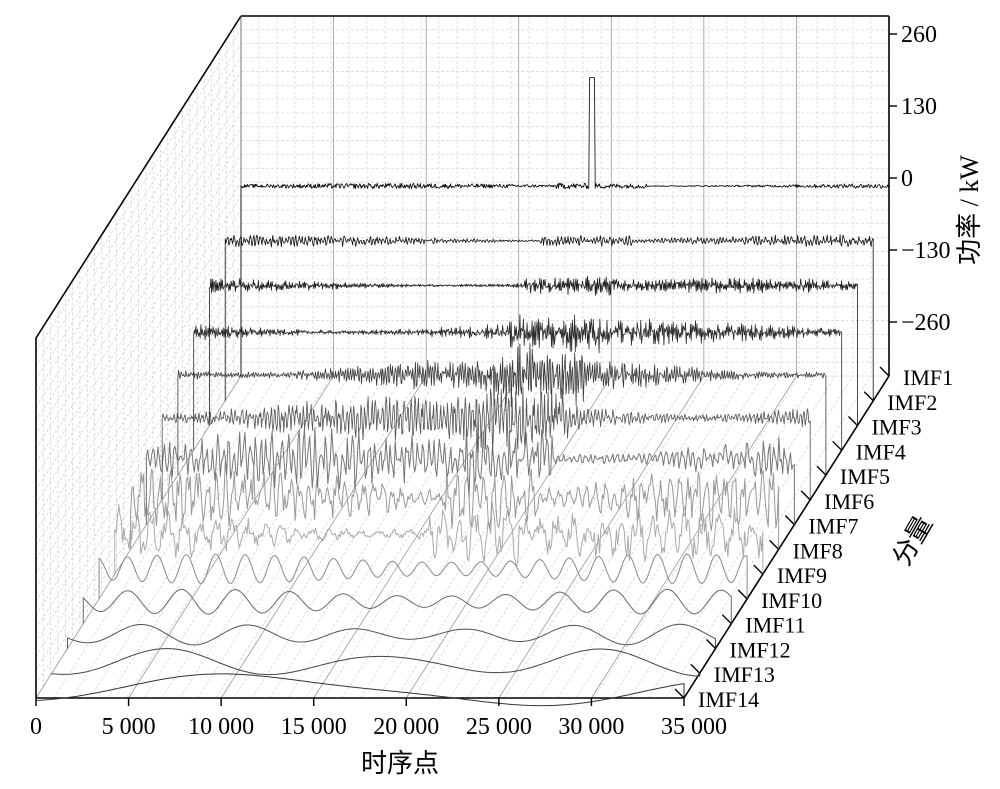 This screenshot has width=1000, height=789. Describe the element at coordinates (376, 662) in the screenshot. I see `series-line-imf13` at that location.